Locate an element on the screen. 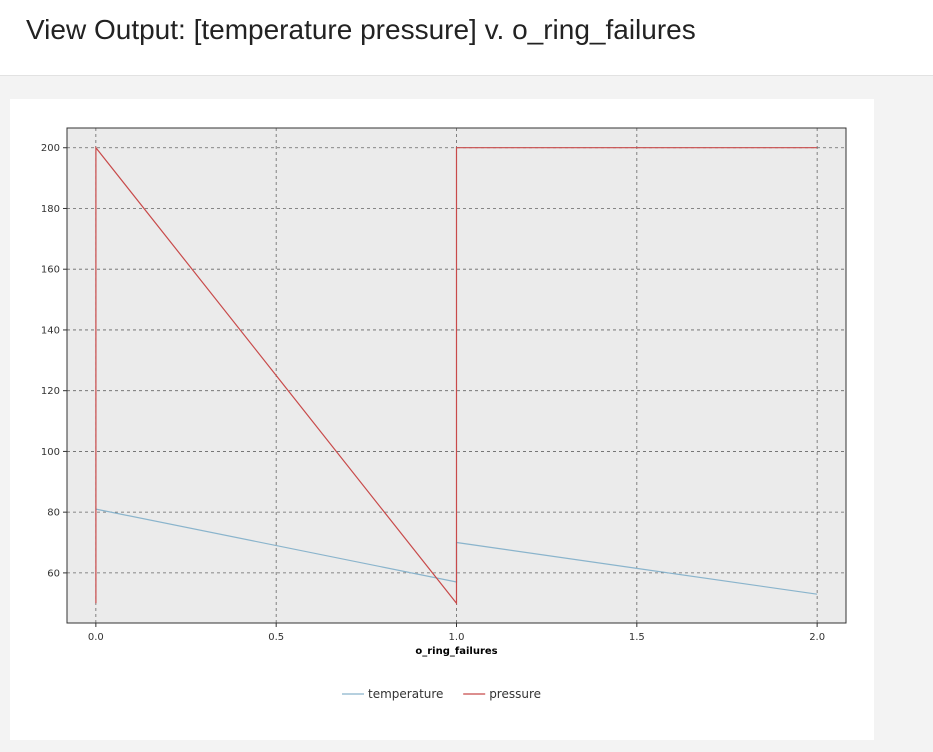 The image size is (933, 752). x-tick-label: 1.0 is located at coordinates (457, 637).